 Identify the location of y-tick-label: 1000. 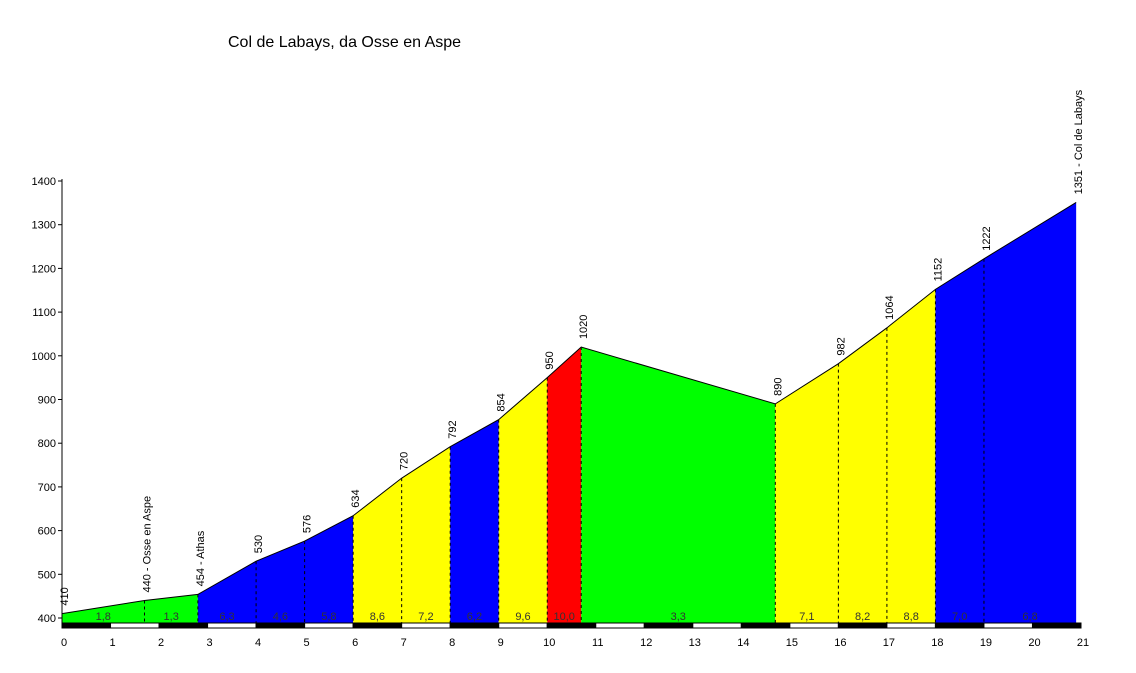
(44, 357).